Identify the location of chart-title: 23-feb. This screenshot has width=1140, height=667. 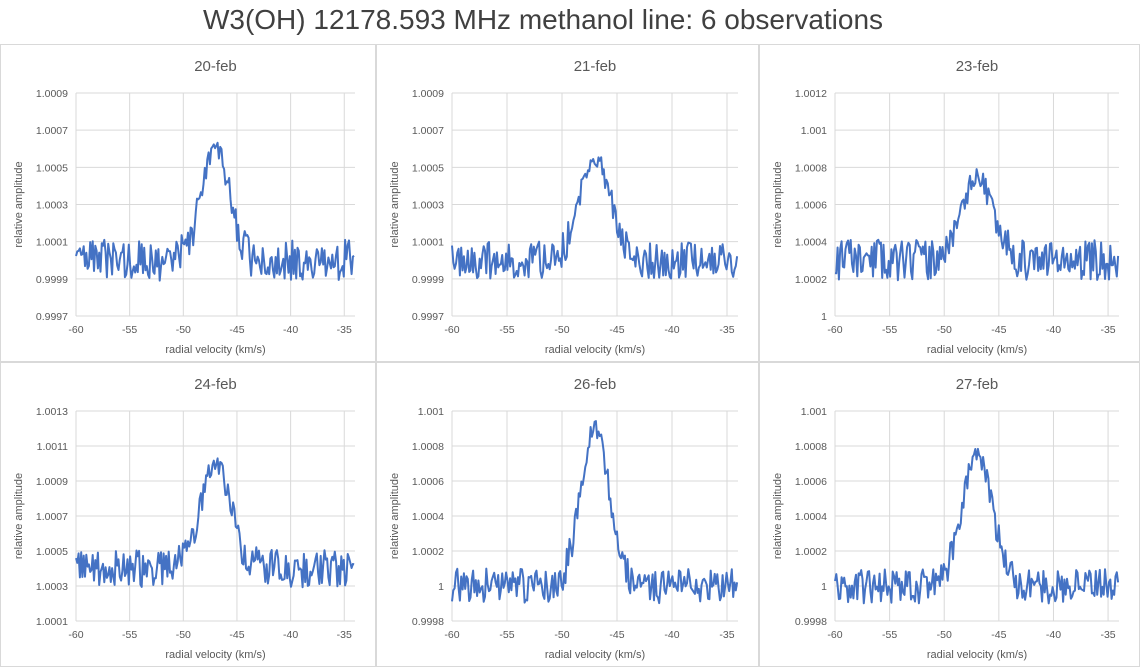
(977, 66).